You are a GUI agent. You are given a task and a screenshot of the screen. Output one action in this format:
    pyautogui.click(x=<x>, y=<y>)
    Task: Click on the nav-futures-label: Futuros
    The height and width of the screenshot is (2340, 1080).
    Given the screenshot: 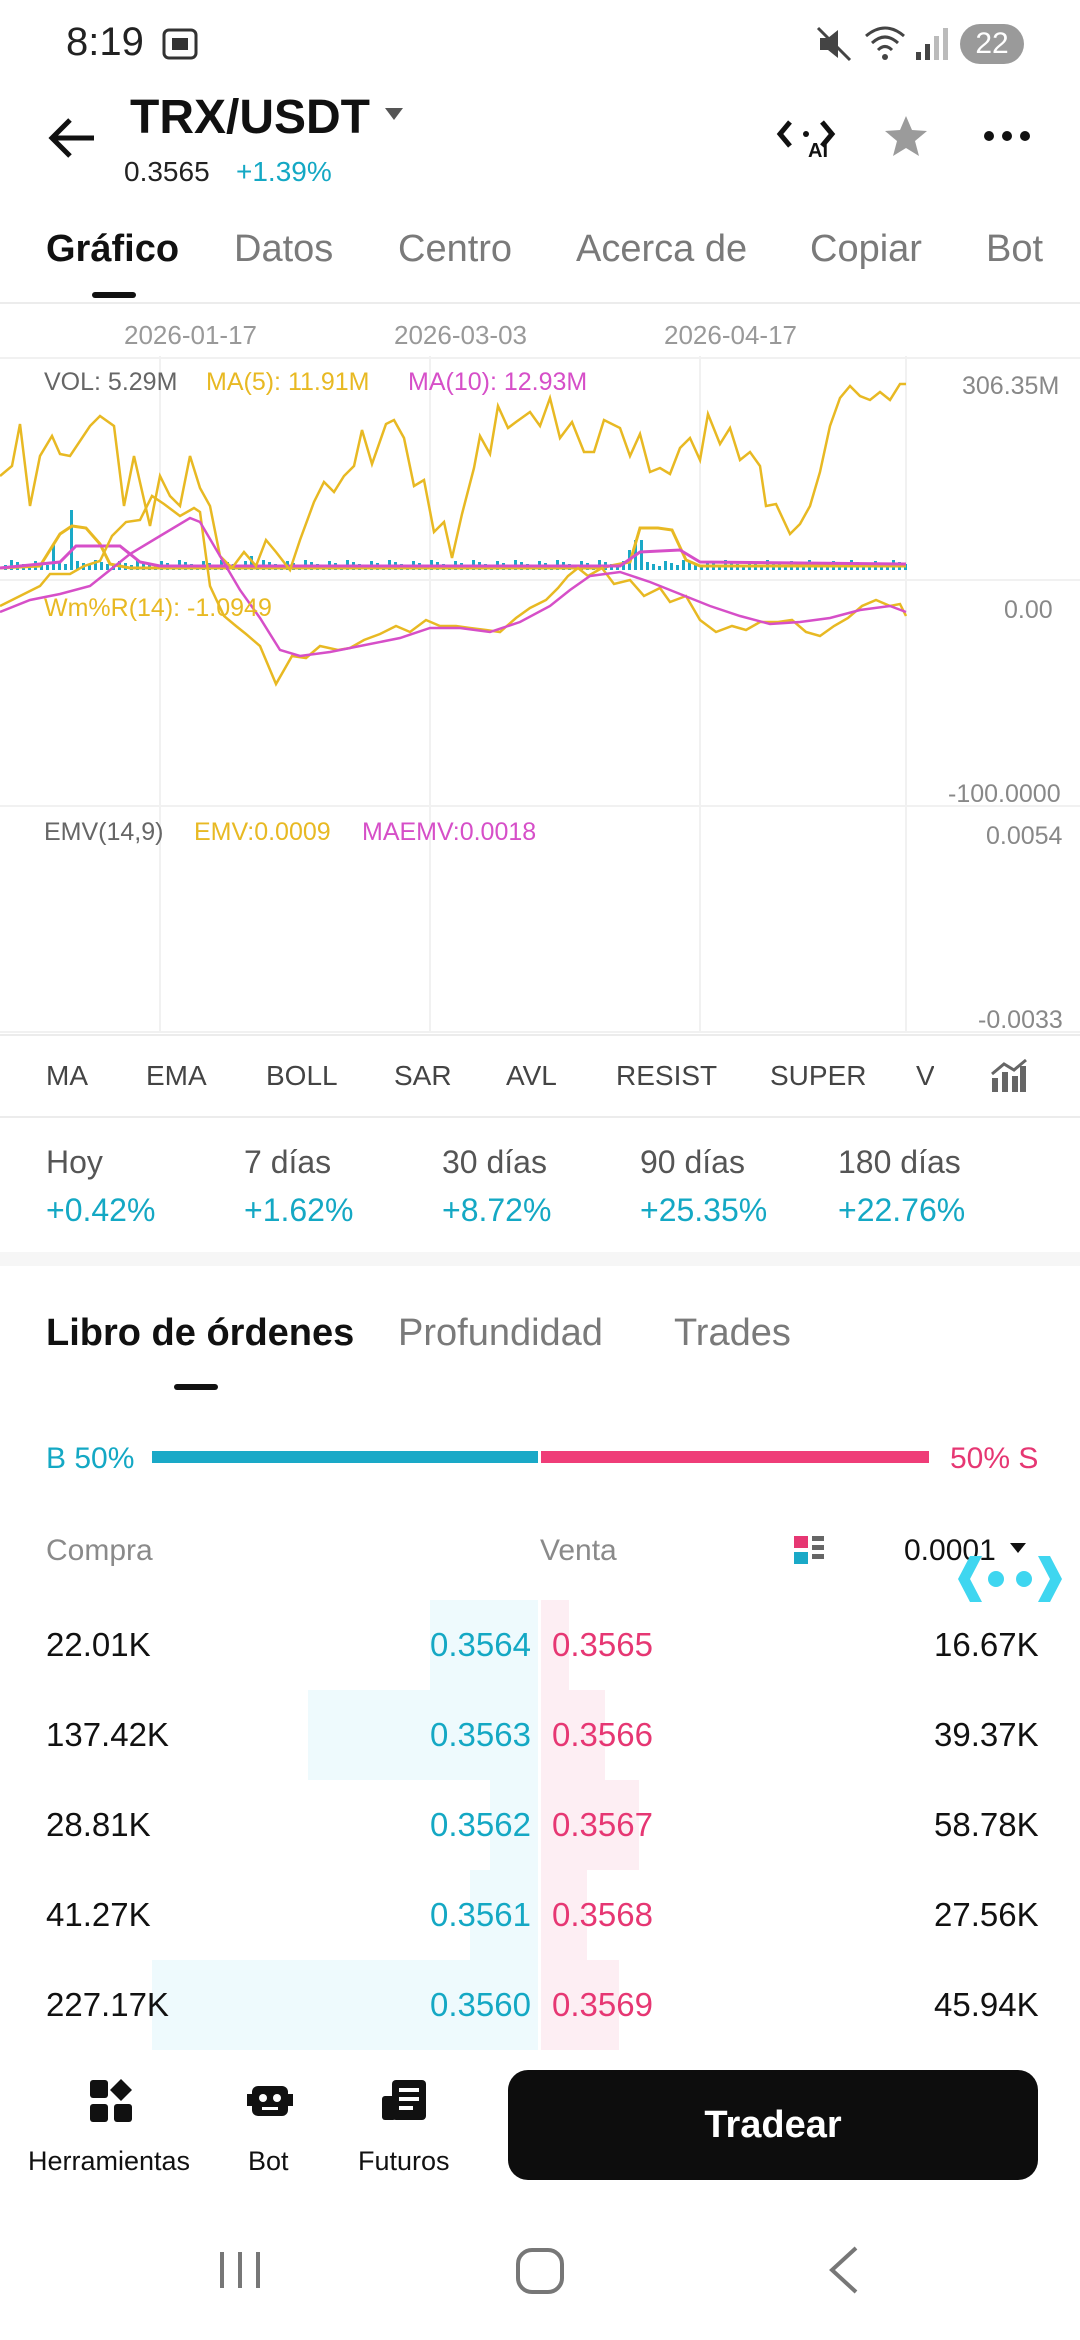 What is the action you would take?
    pyautogui.click(x=404, y=2161)
    